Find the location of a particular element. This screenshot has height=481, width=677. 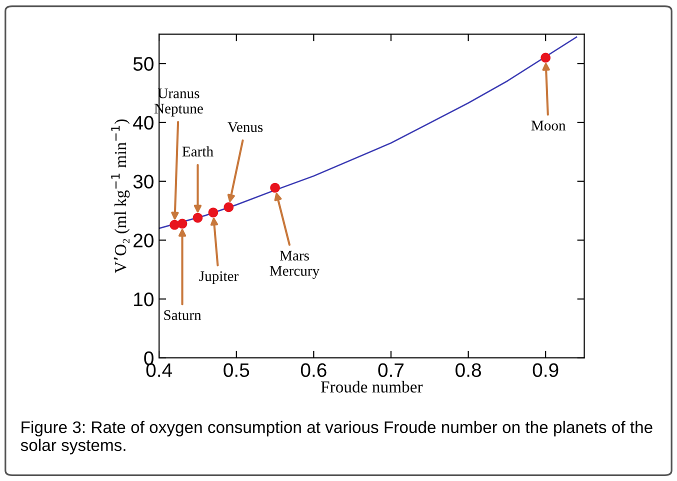

annotation: Saturn is located at coordinates (183, 315).